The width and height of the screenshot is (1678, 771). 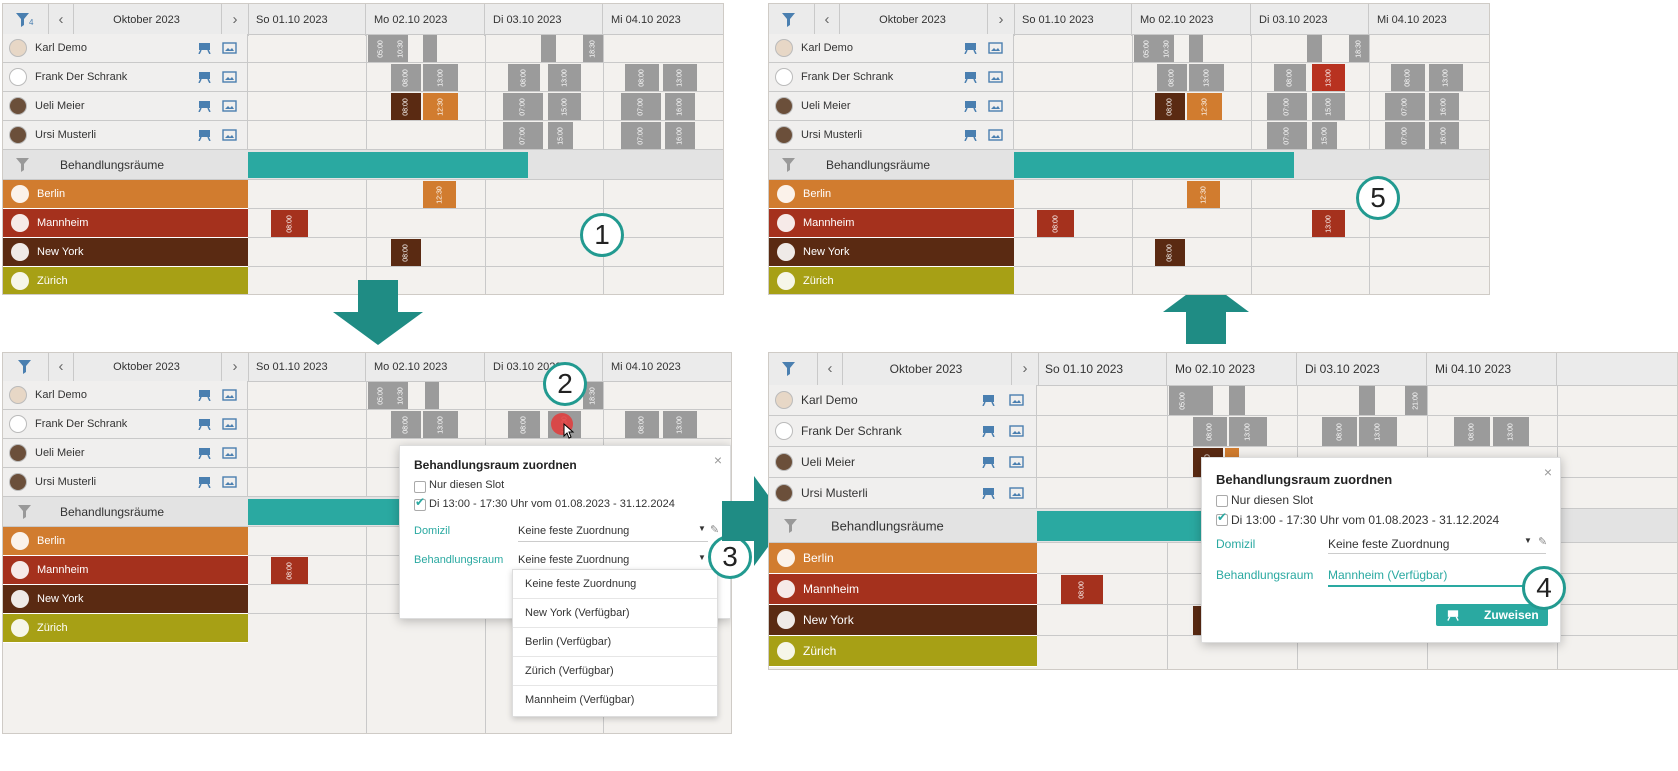 I want to click on room-value: Keine feste Zuordnung, so click(x=574, y=560).